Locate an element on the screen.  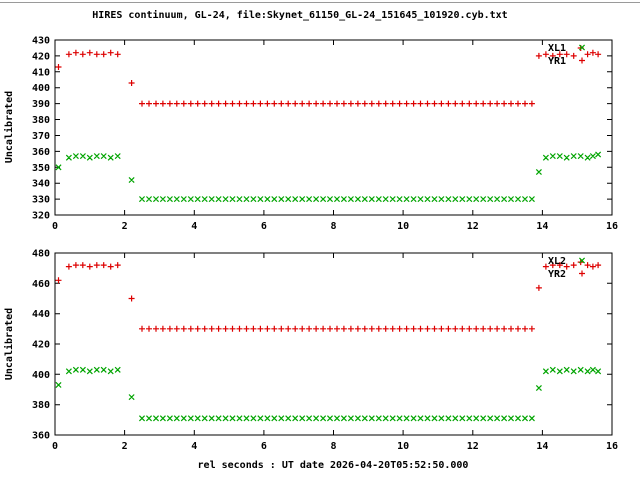
legend-marker-YR2 is located at coordinates (582, 273).